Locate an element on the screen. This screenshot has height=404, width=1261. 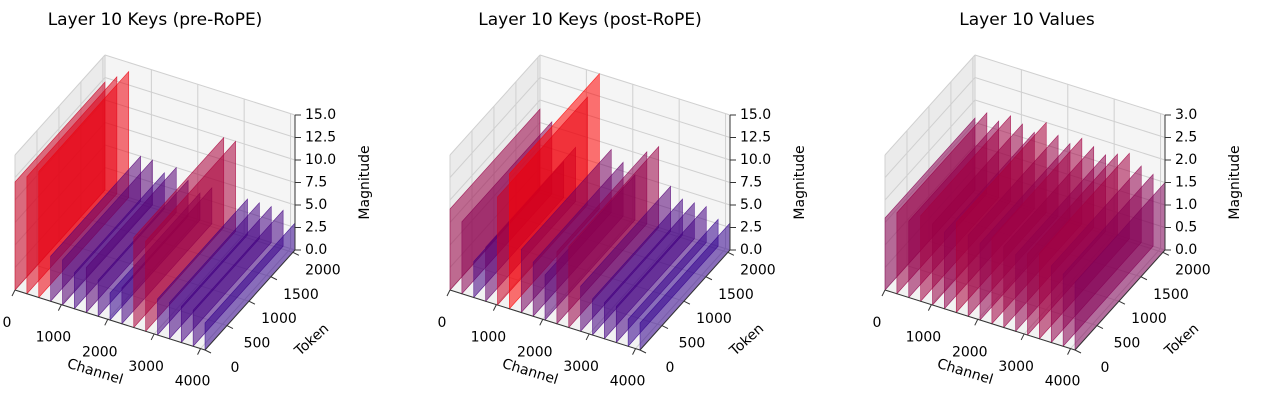
z-tick-label: 1.5 is located at coordinates (1186, 183).